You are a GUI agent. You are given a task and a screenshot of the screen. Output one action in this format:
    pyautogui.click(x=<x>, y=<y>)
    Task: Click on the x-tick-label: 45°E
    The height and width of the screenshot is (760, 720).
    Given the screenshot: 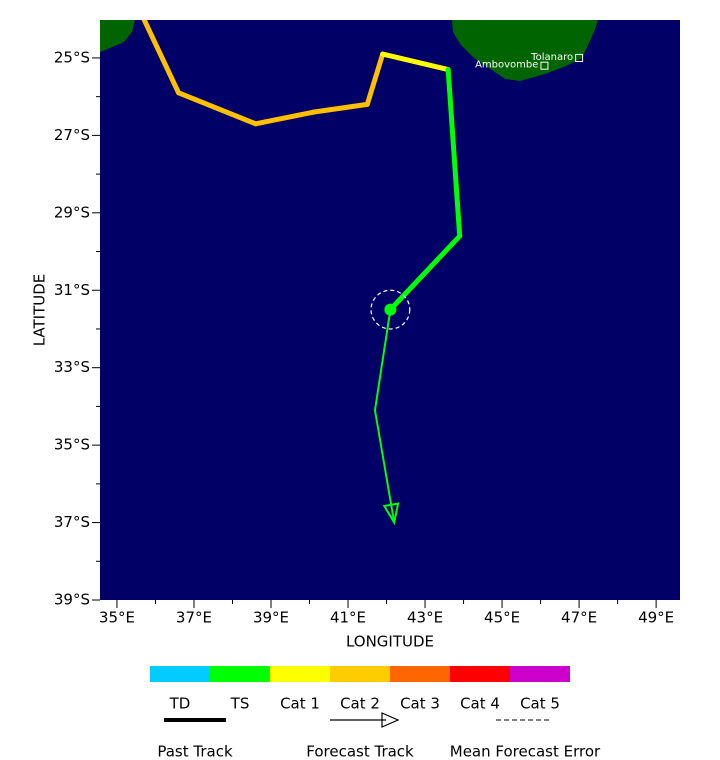 What is the action you would take?
    pyautogui.click(x=502, y=618)
    